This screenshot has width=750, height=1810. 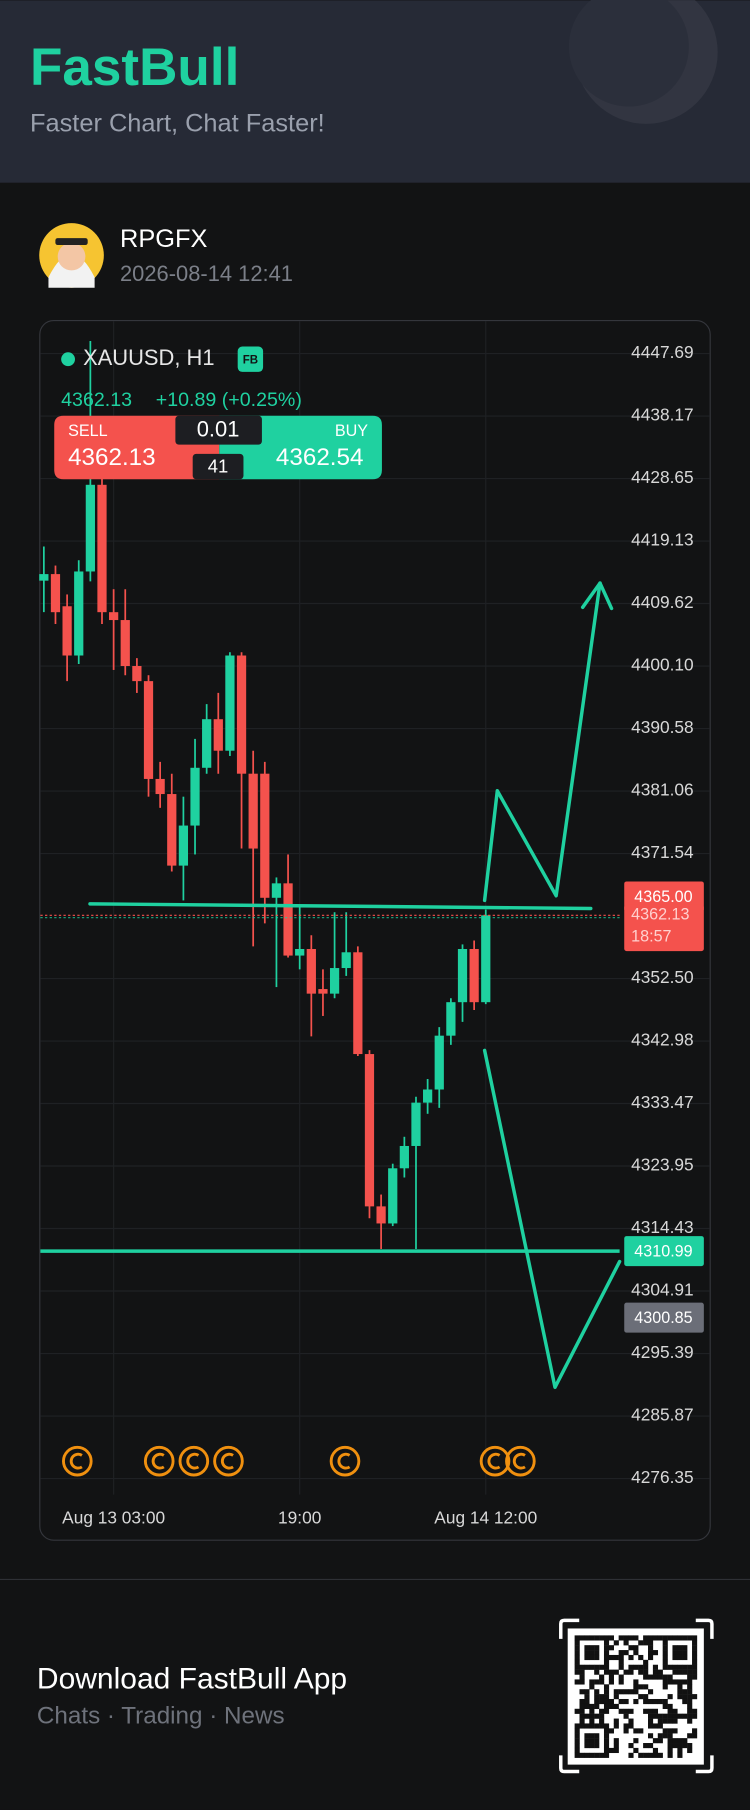 What do you see at coordinates (662, 1352) in the screenshot?
I see `y-tick-label: 4295.39` at bounding box center [662, 1352].